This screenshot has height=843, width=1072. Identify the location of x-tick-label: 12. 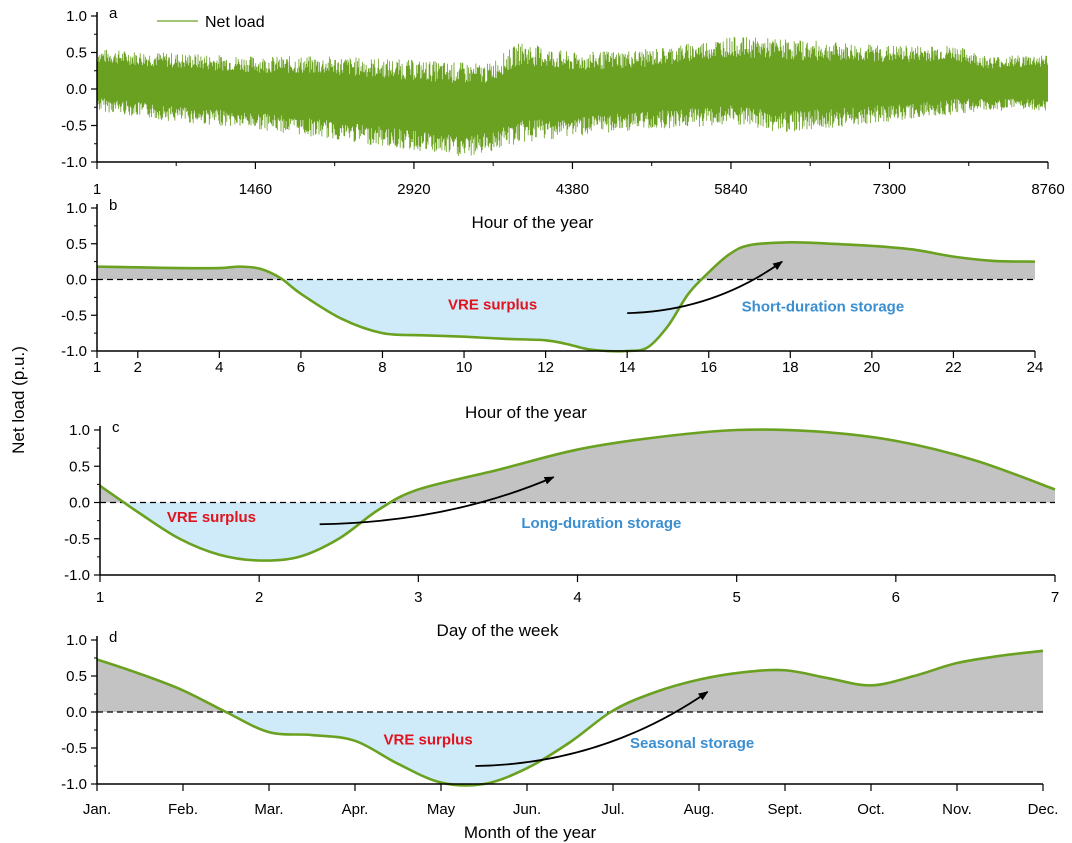
(545, 367).